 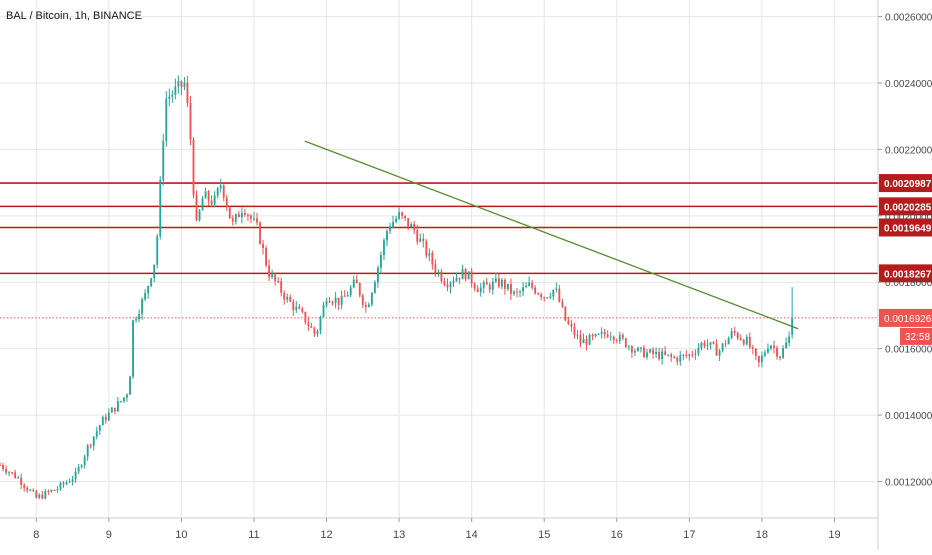 What do you see at coordinates (916, 336) in the screenshot?
I see `countdown-tag` at bounding box center [916, 336].